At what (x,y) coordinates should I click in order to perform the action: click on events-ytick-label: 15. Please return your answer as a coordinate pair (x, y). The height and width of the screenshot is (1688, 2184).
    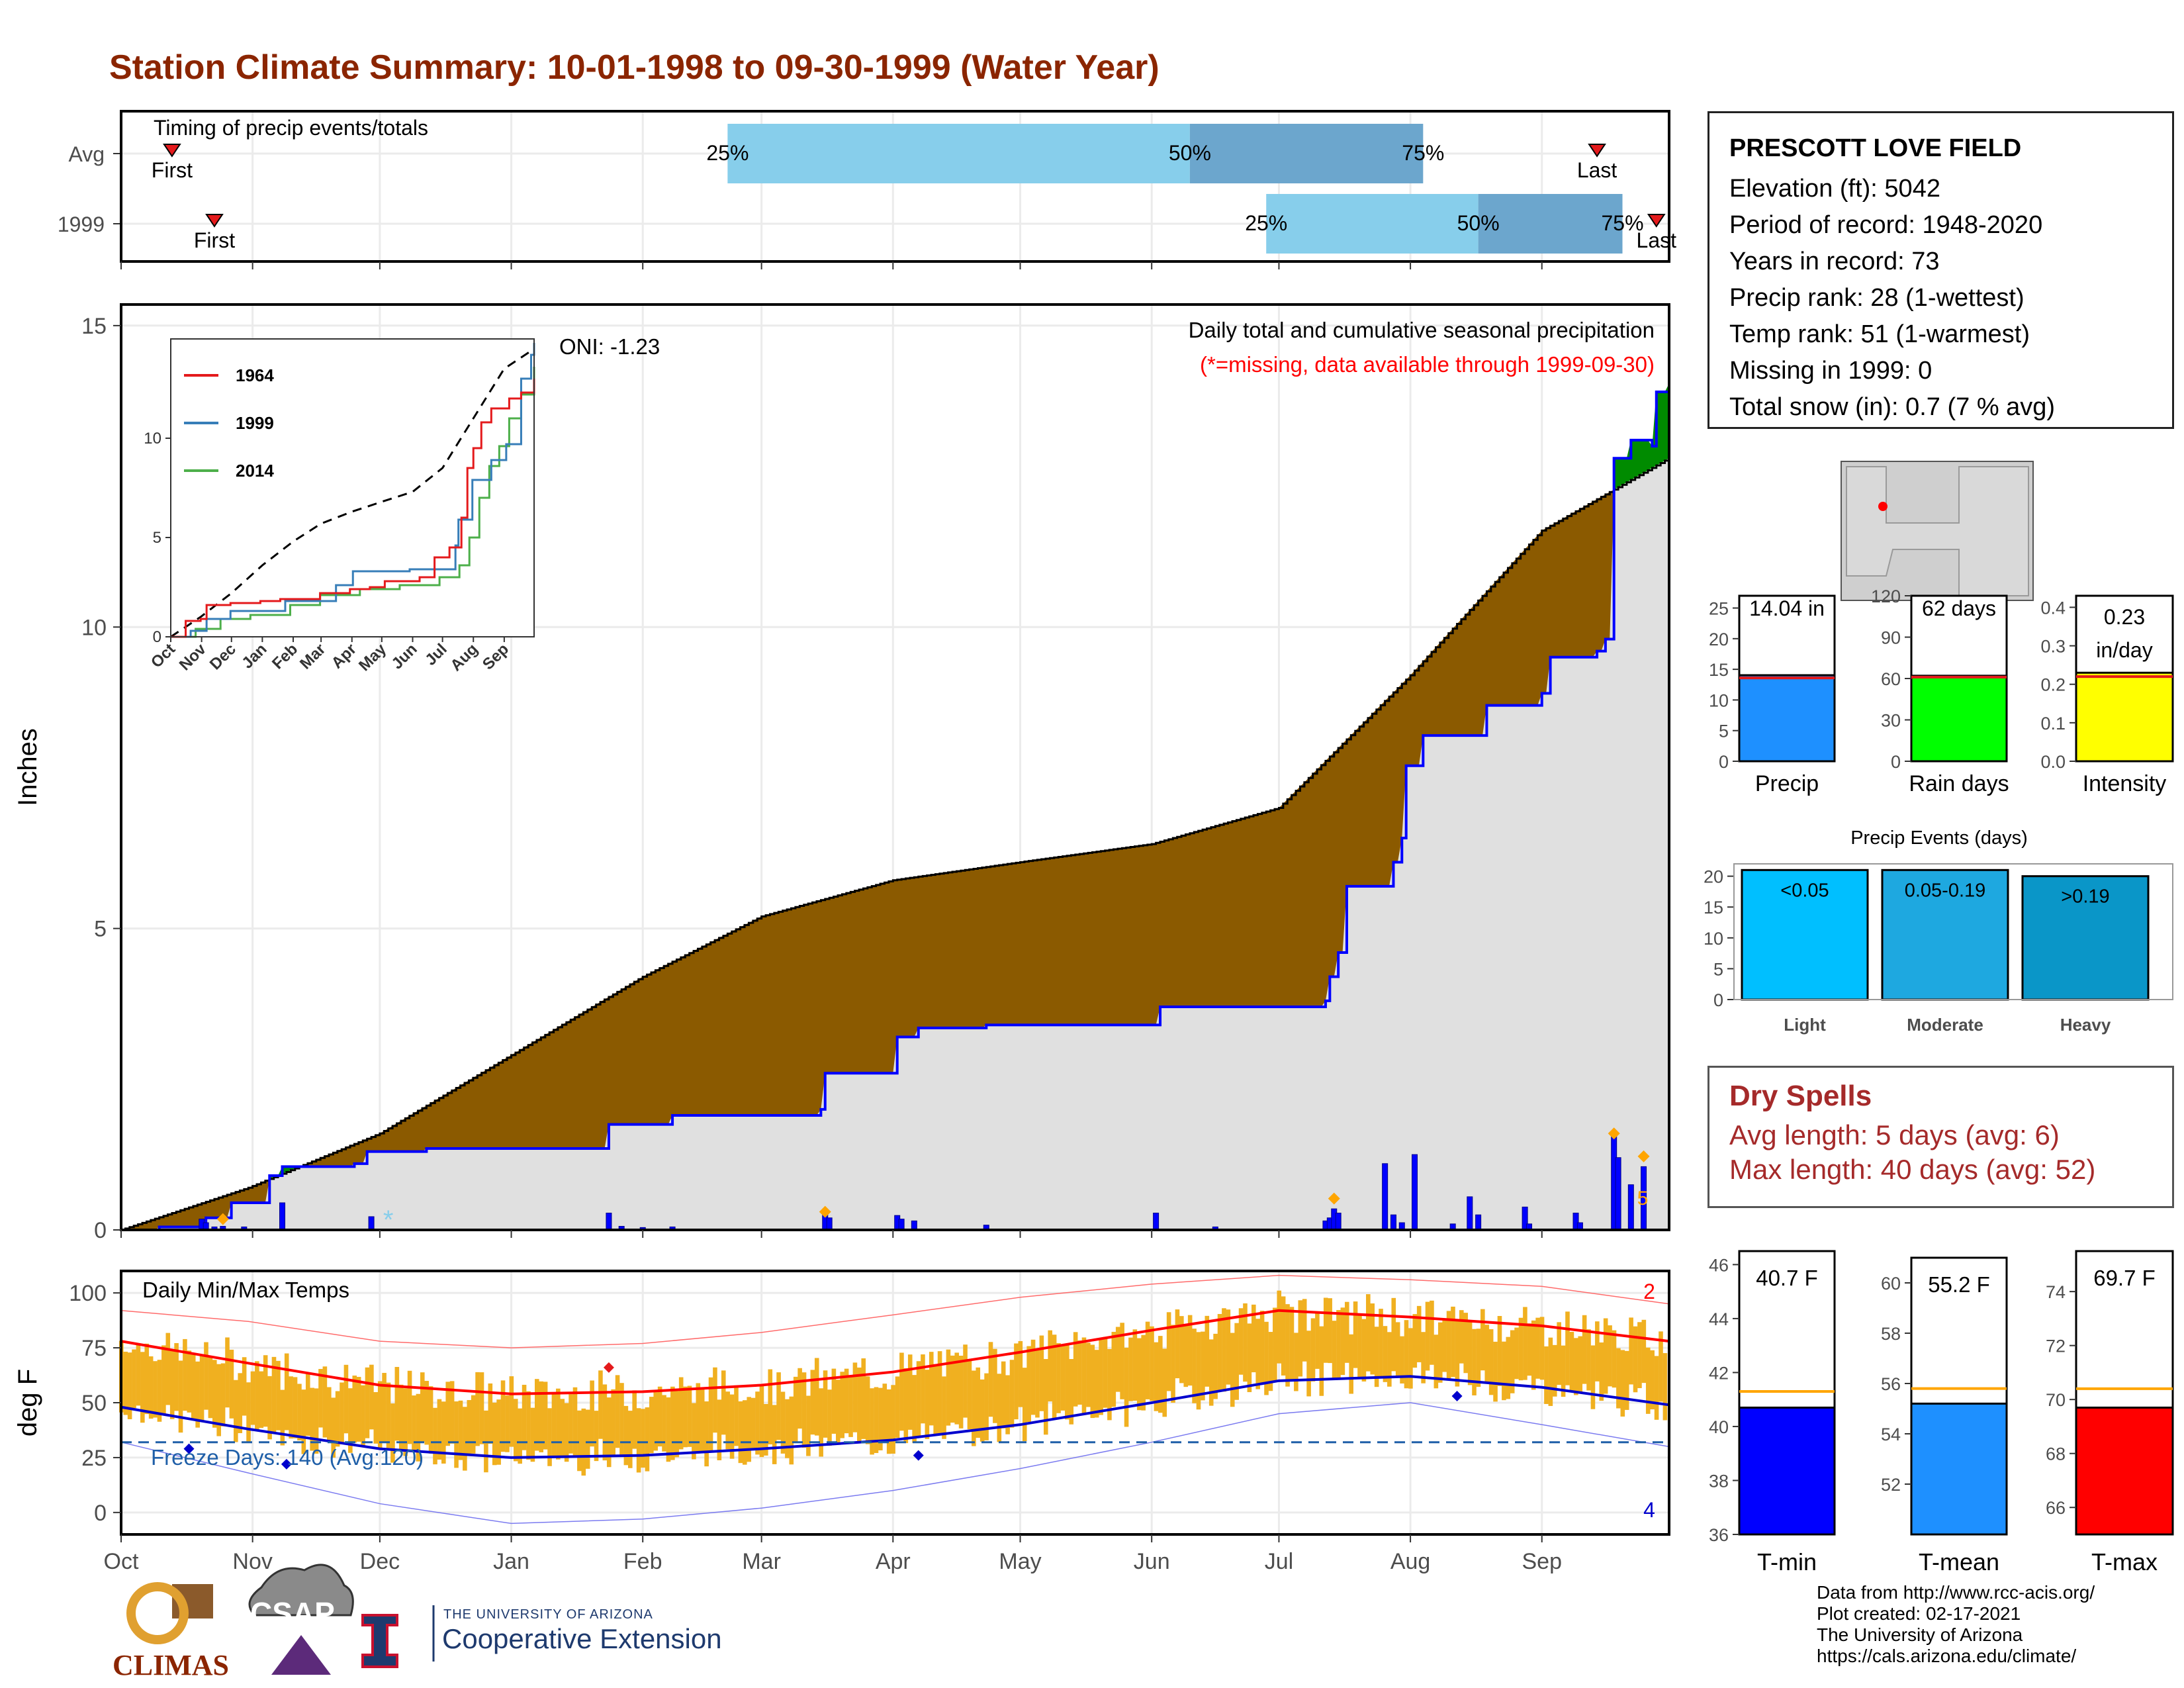
    Looking at the image, I should click on (1713, 907).